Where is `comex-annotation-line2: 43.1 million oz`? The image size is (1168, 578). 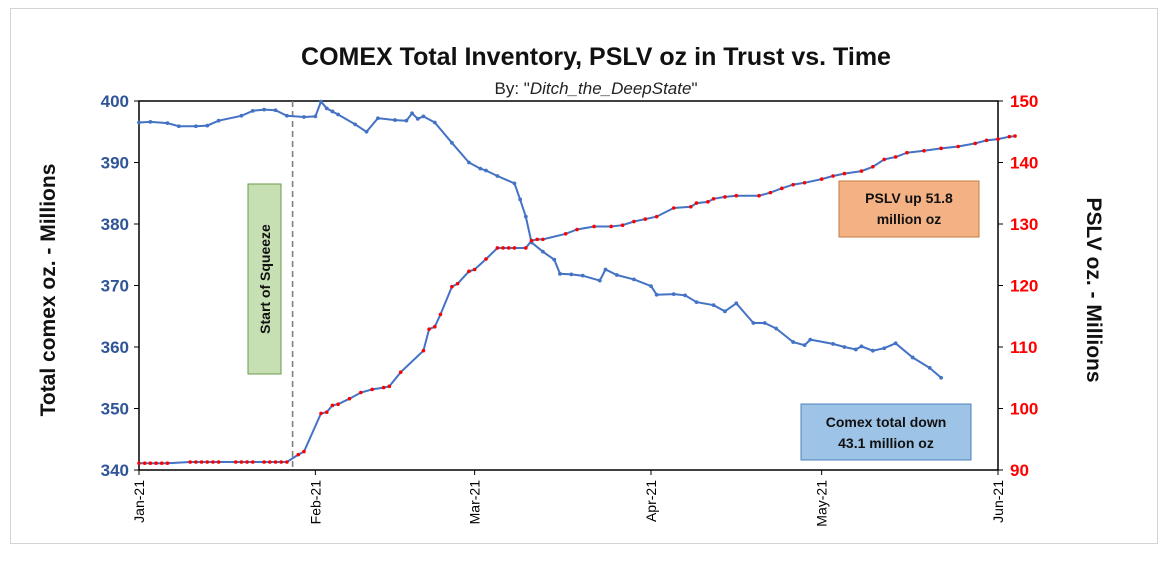 comex-annotation-line2: 43.1 million oz is located at coordinates (886, 443).